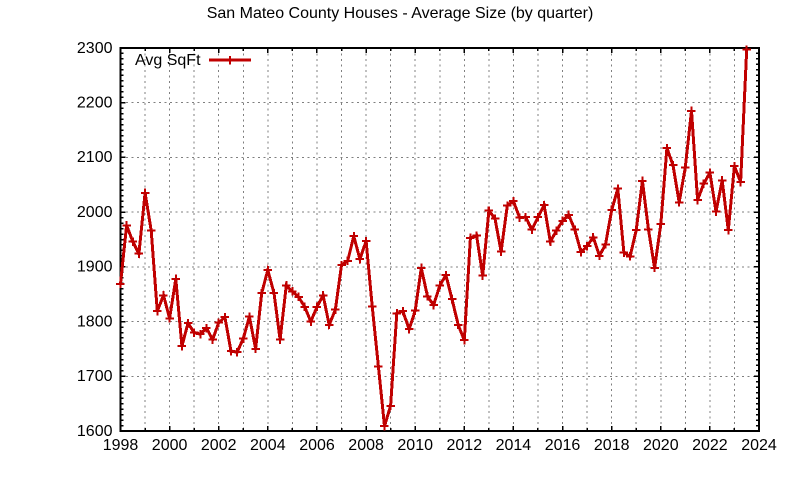 The image size is (800, 485). Describe the element at coordinates (95, 103) in the screenshot. I see `svg-text: 2200` at that location.